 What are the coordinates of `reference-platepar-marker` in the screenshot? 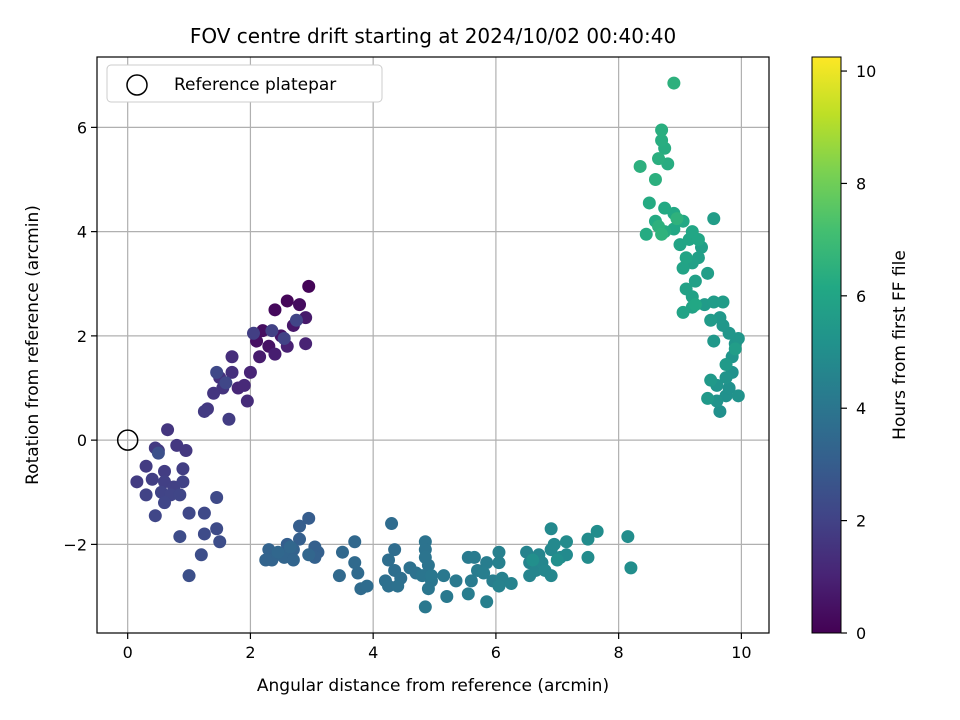 It's located at (127, 440).